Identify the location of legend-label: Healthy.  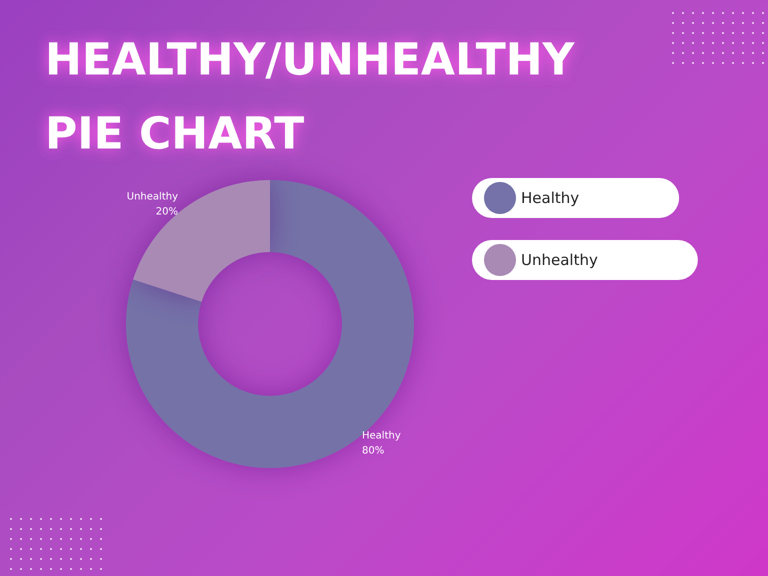
(550, 198).